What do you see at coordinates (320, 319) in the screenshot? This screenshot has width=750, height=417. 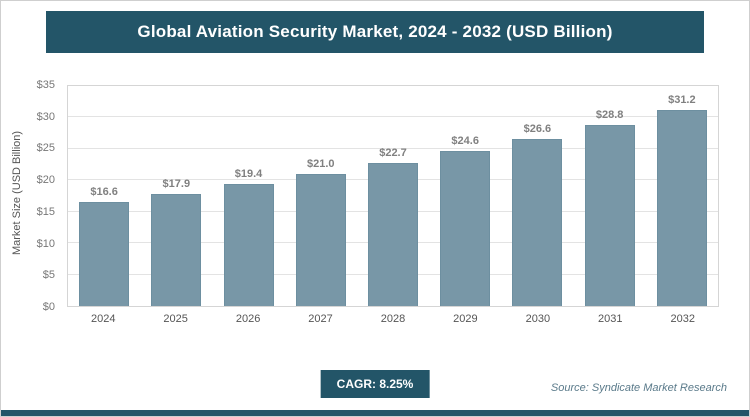 I see `x-tick-label: 2027` at bounding box center [320, 319].